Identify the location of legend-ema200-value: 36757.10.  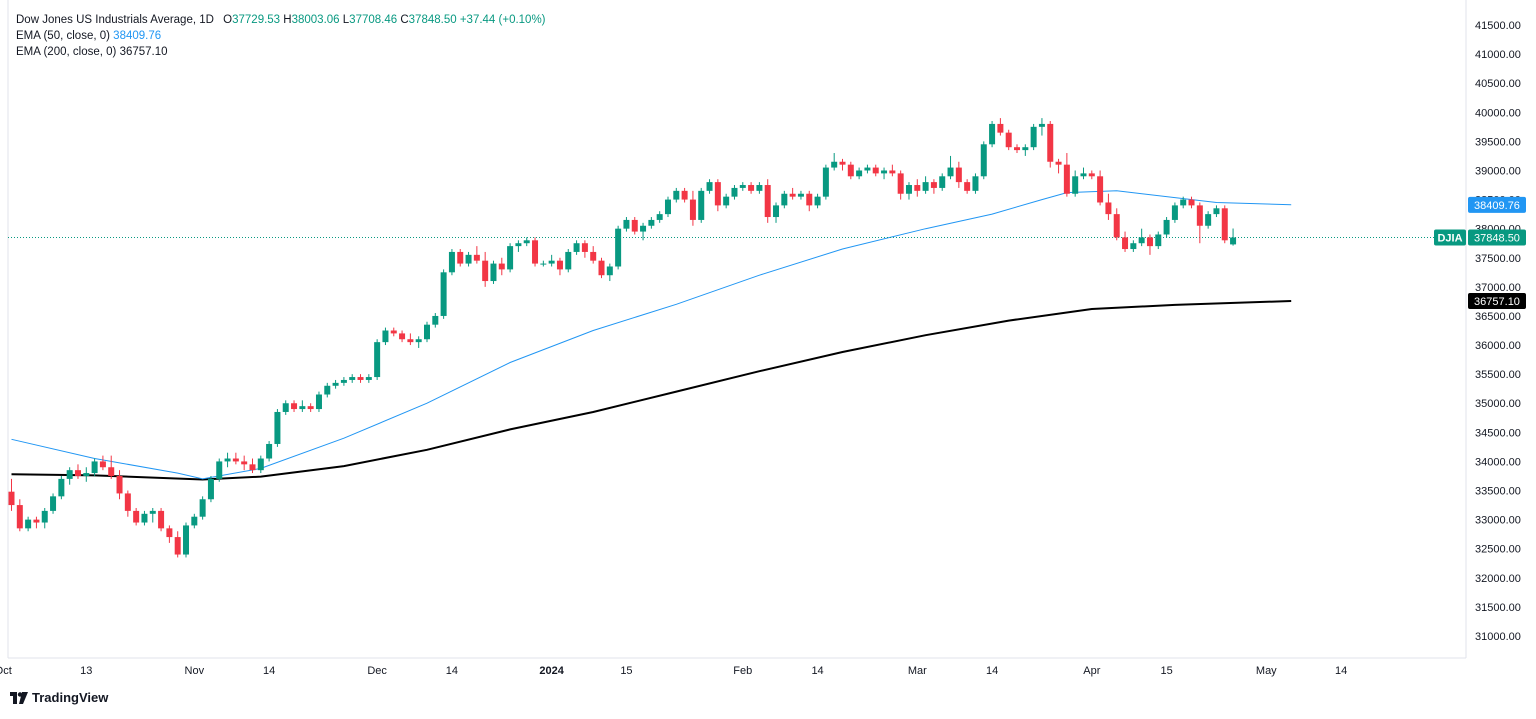
(143, 52).